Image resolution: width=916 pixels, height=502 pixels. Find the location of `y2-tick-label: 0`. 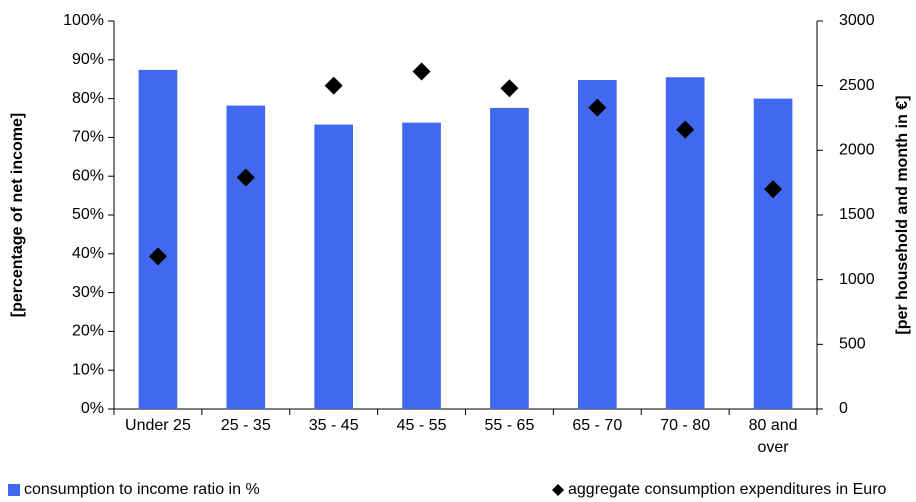

y2-tick-label: 0 is located at coordinates (843, 408).